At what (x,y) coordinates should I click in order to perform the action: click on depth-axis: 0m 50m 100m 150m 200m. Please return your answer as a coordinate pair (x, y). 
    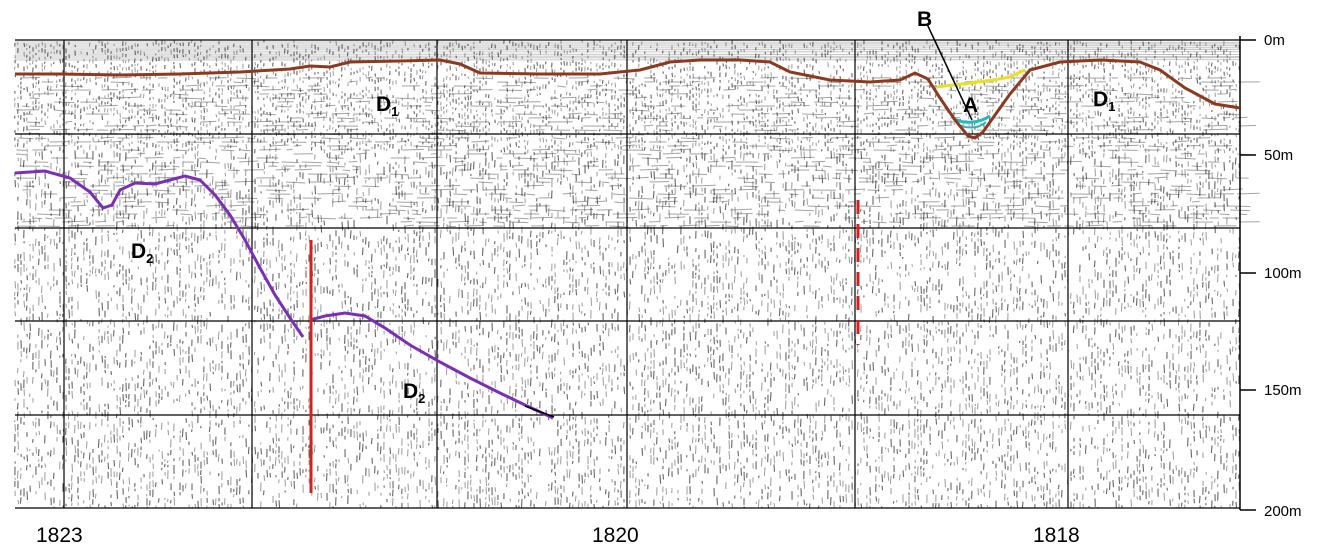
    Looking at the image, I should click on (1270, 276).